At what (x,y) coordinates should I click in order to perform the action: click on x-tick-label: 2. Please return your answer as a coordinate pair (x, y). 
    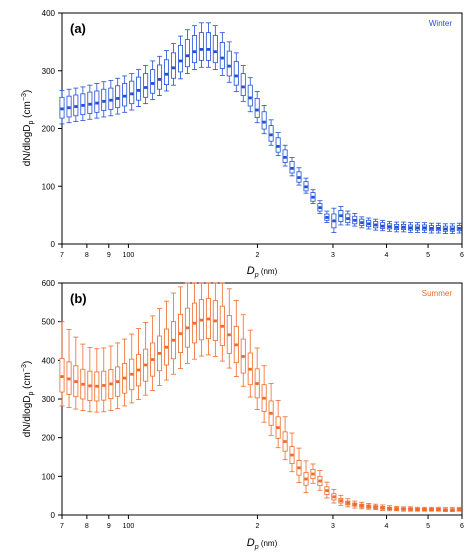
    Looking at the image, I should click on (258, 526).